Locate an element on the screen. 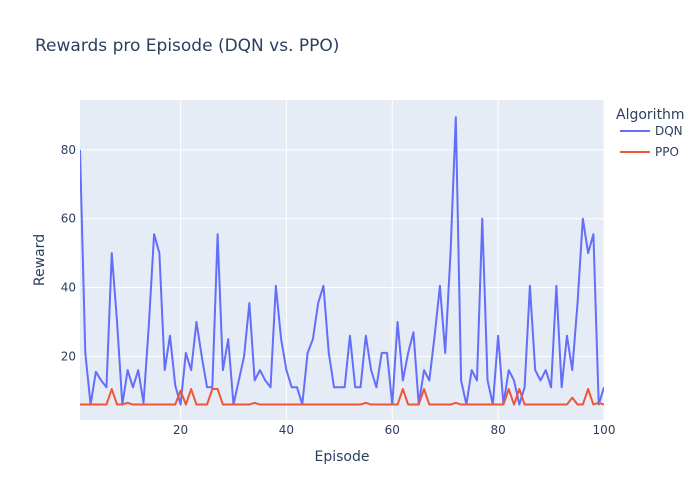  y-tick-label: 20 is located at coordinates (68, 356).